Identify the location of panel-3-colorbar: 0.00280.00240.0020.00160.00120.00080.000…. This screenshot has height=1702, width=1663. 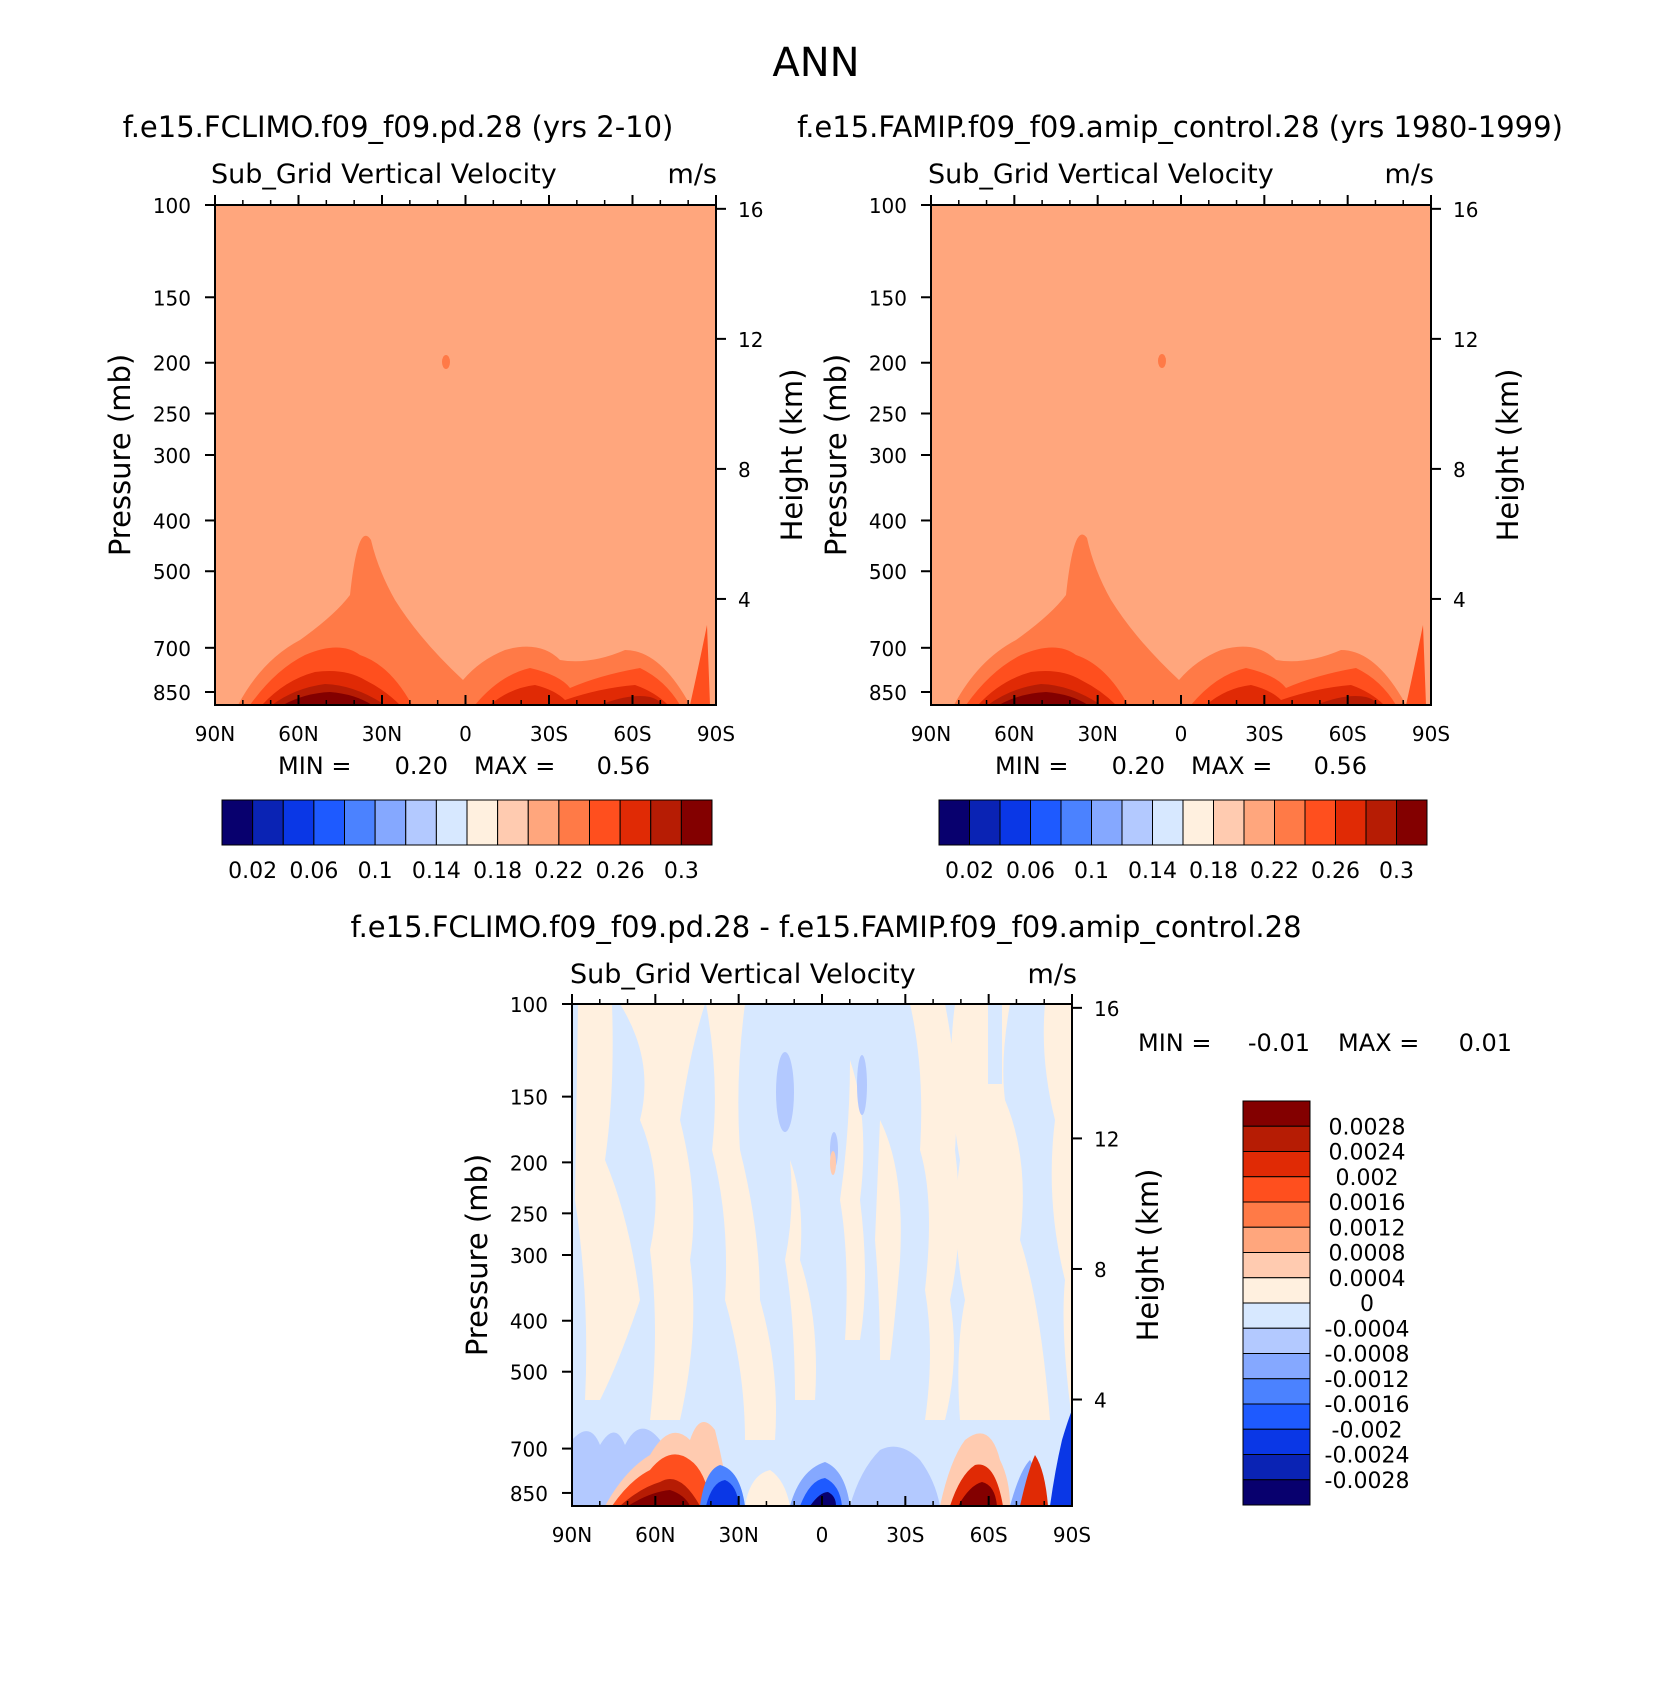
(1326, 1303).